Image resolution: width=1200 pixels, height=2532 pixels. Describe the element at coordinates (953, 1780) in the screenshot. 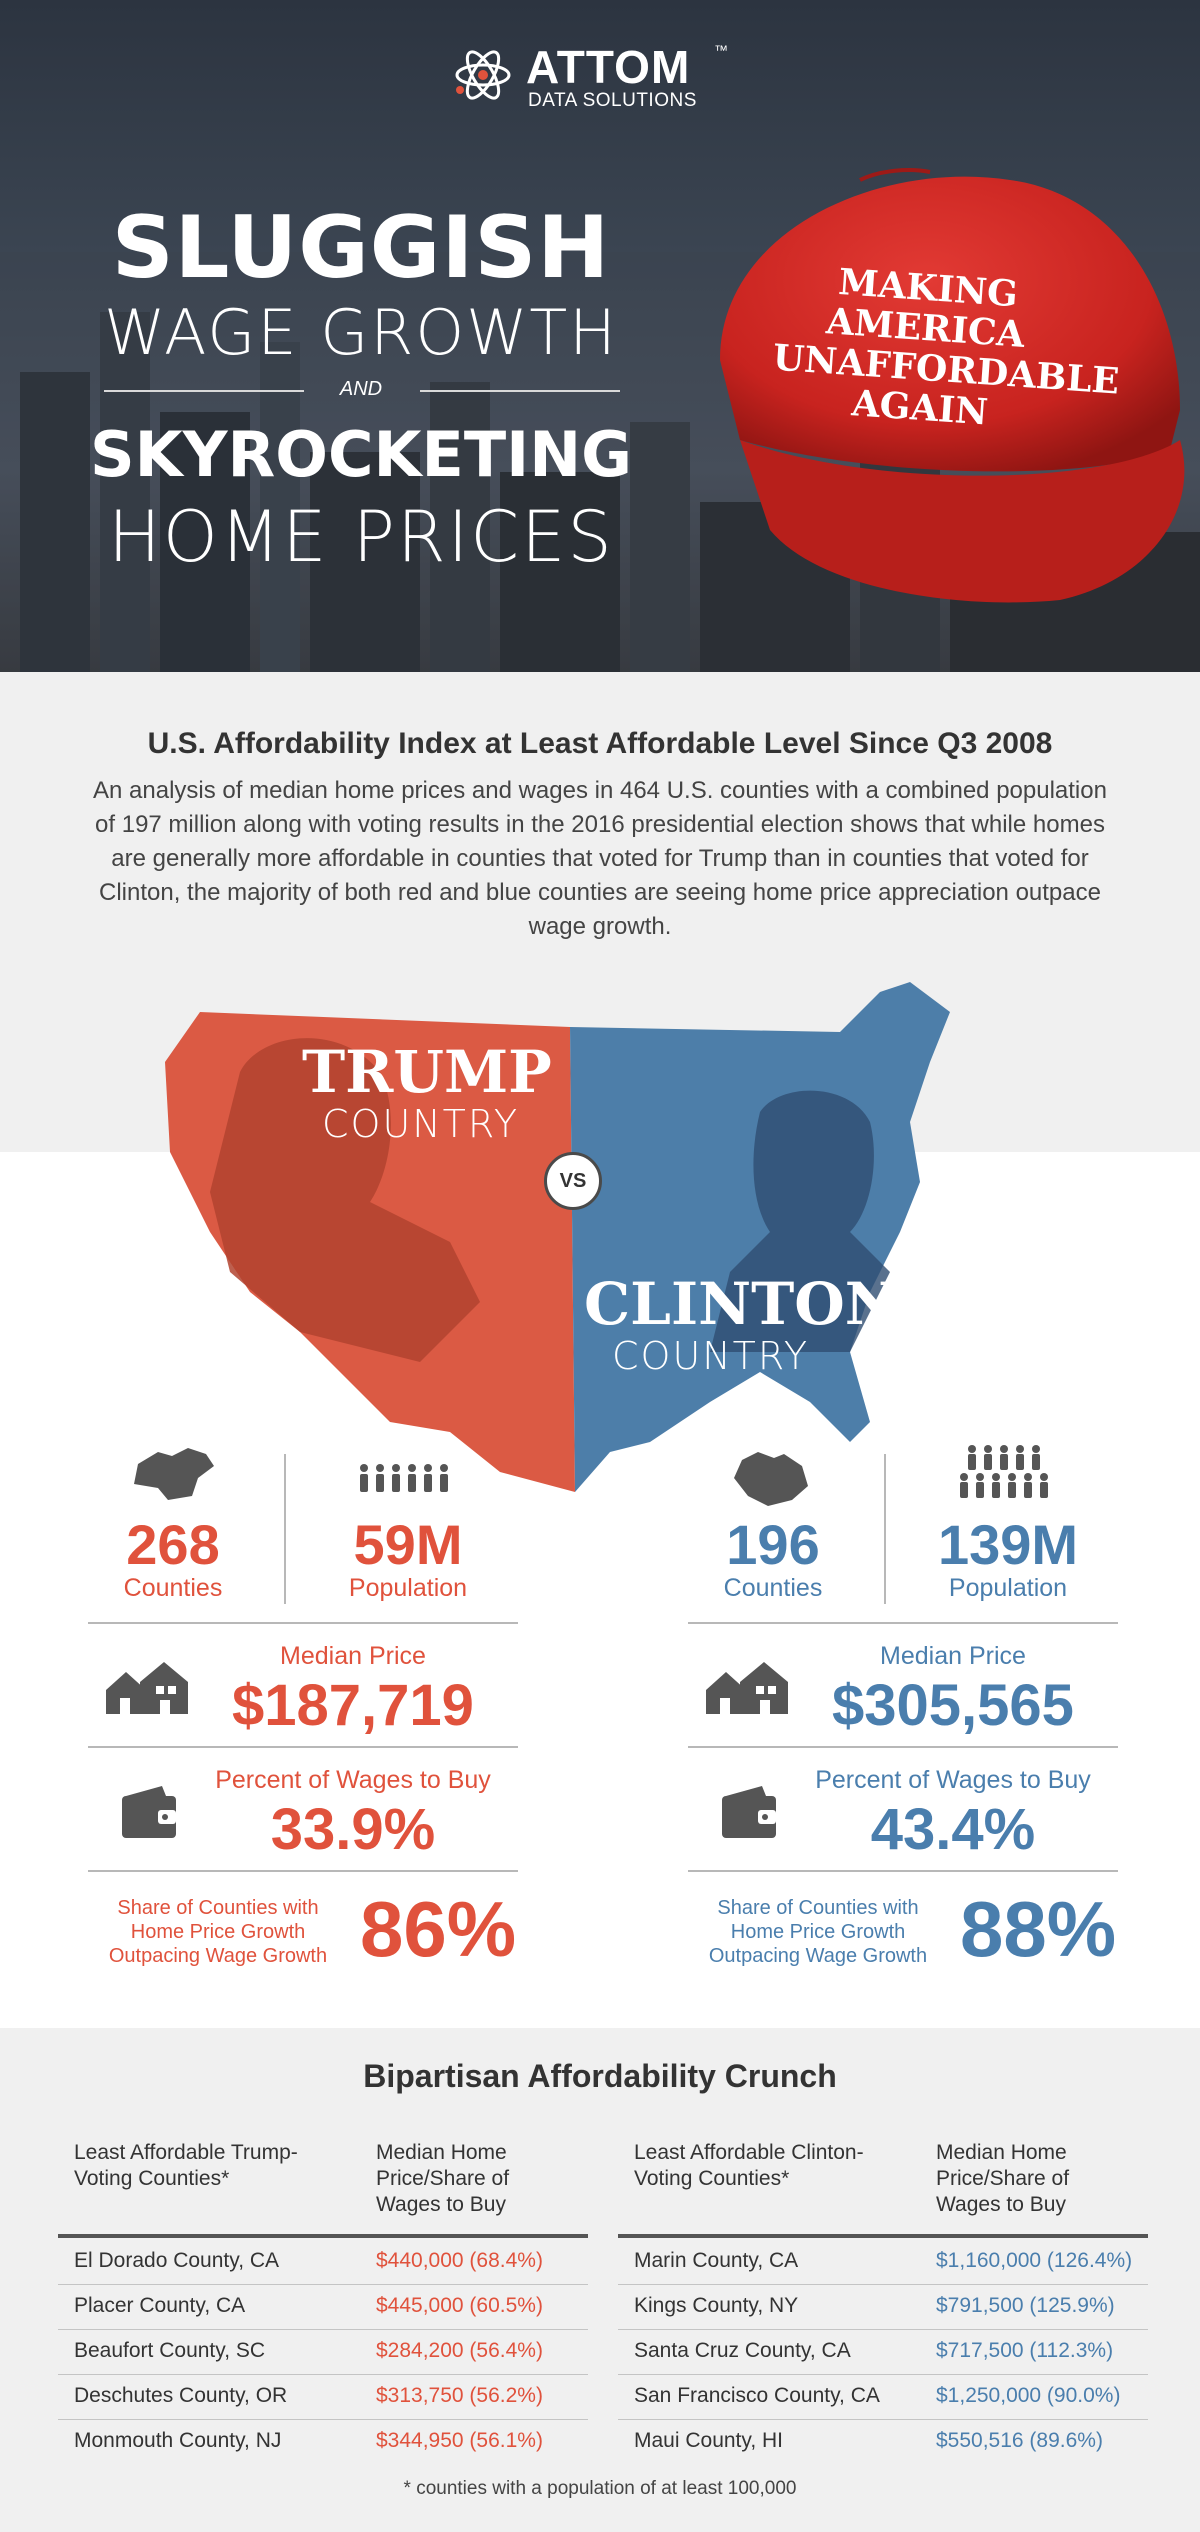

I see `clinton-wages-label: Percent of Wages to Buy` at that location.